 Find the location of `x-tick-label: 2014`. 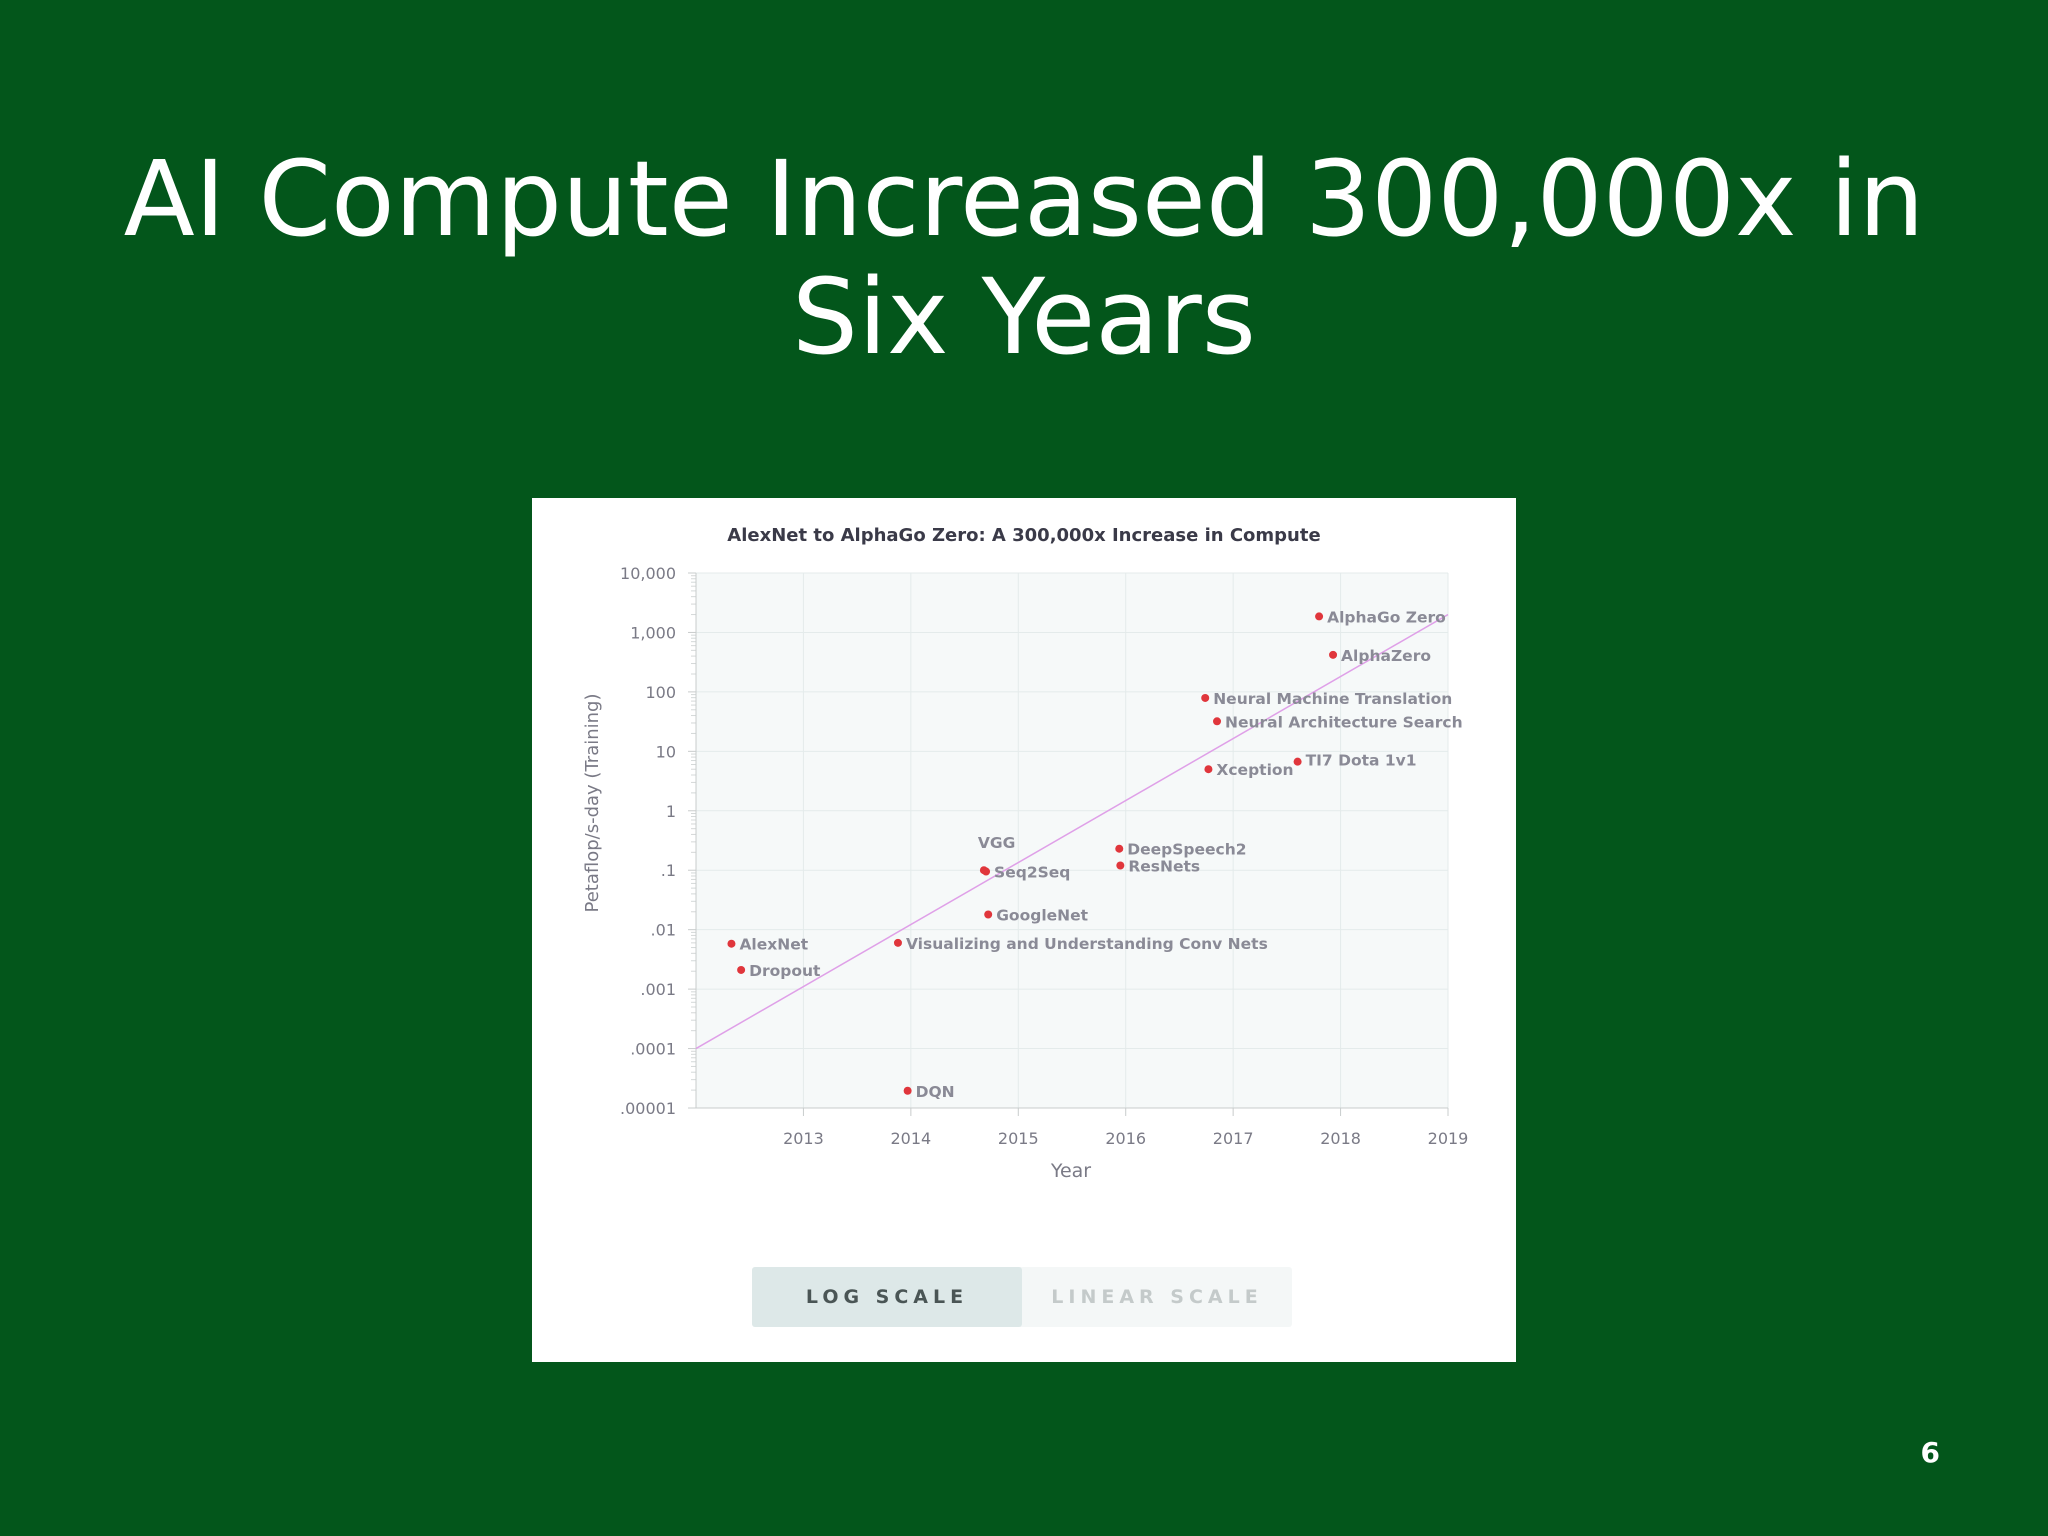

x-tick-label: 2014 is located at coordinates (910, 1138).